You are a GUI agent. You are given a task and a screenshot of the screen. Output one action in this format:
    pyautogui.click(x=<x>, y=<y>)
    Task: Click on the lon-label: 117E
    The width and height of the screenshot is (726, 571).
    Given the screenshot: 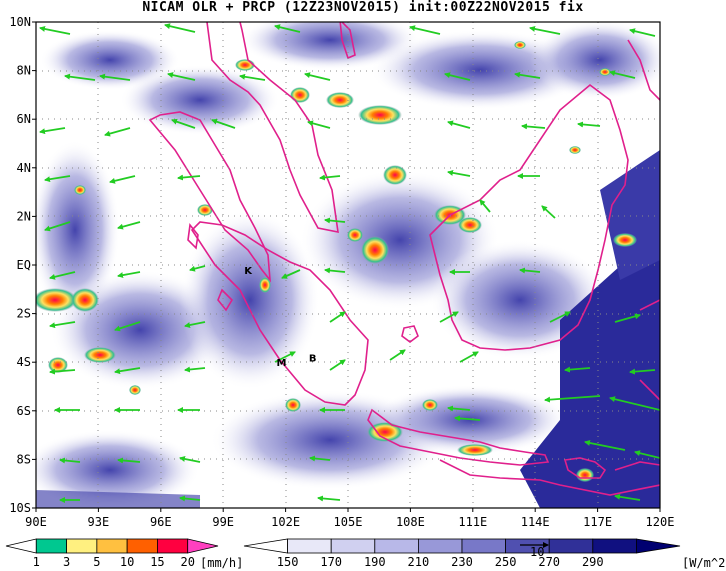 What is the action you would take?
    pyautogui.click(x=597, y=522)
    